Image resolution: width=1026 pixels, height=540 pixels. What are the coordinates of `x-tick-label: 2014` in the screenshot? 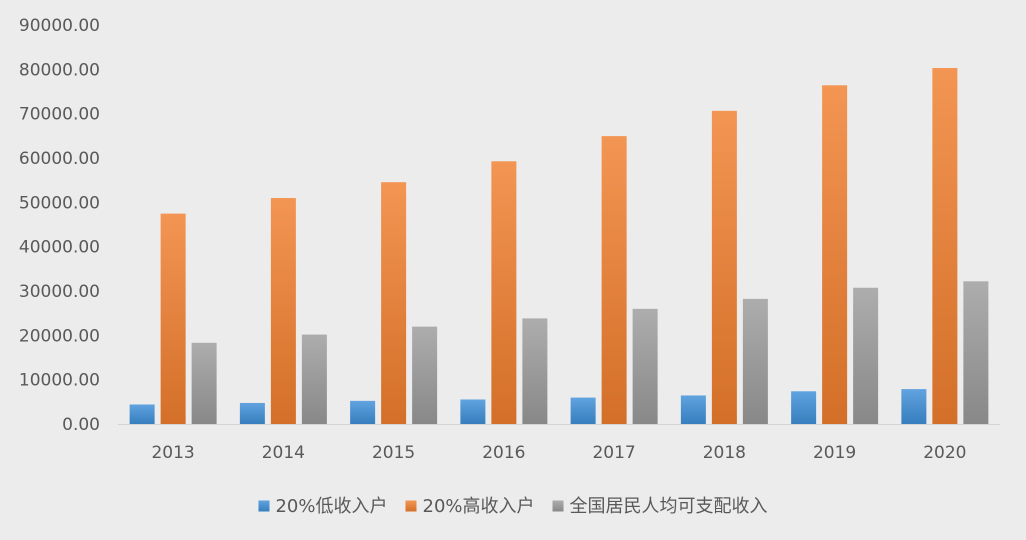 It's located at (283, 453).